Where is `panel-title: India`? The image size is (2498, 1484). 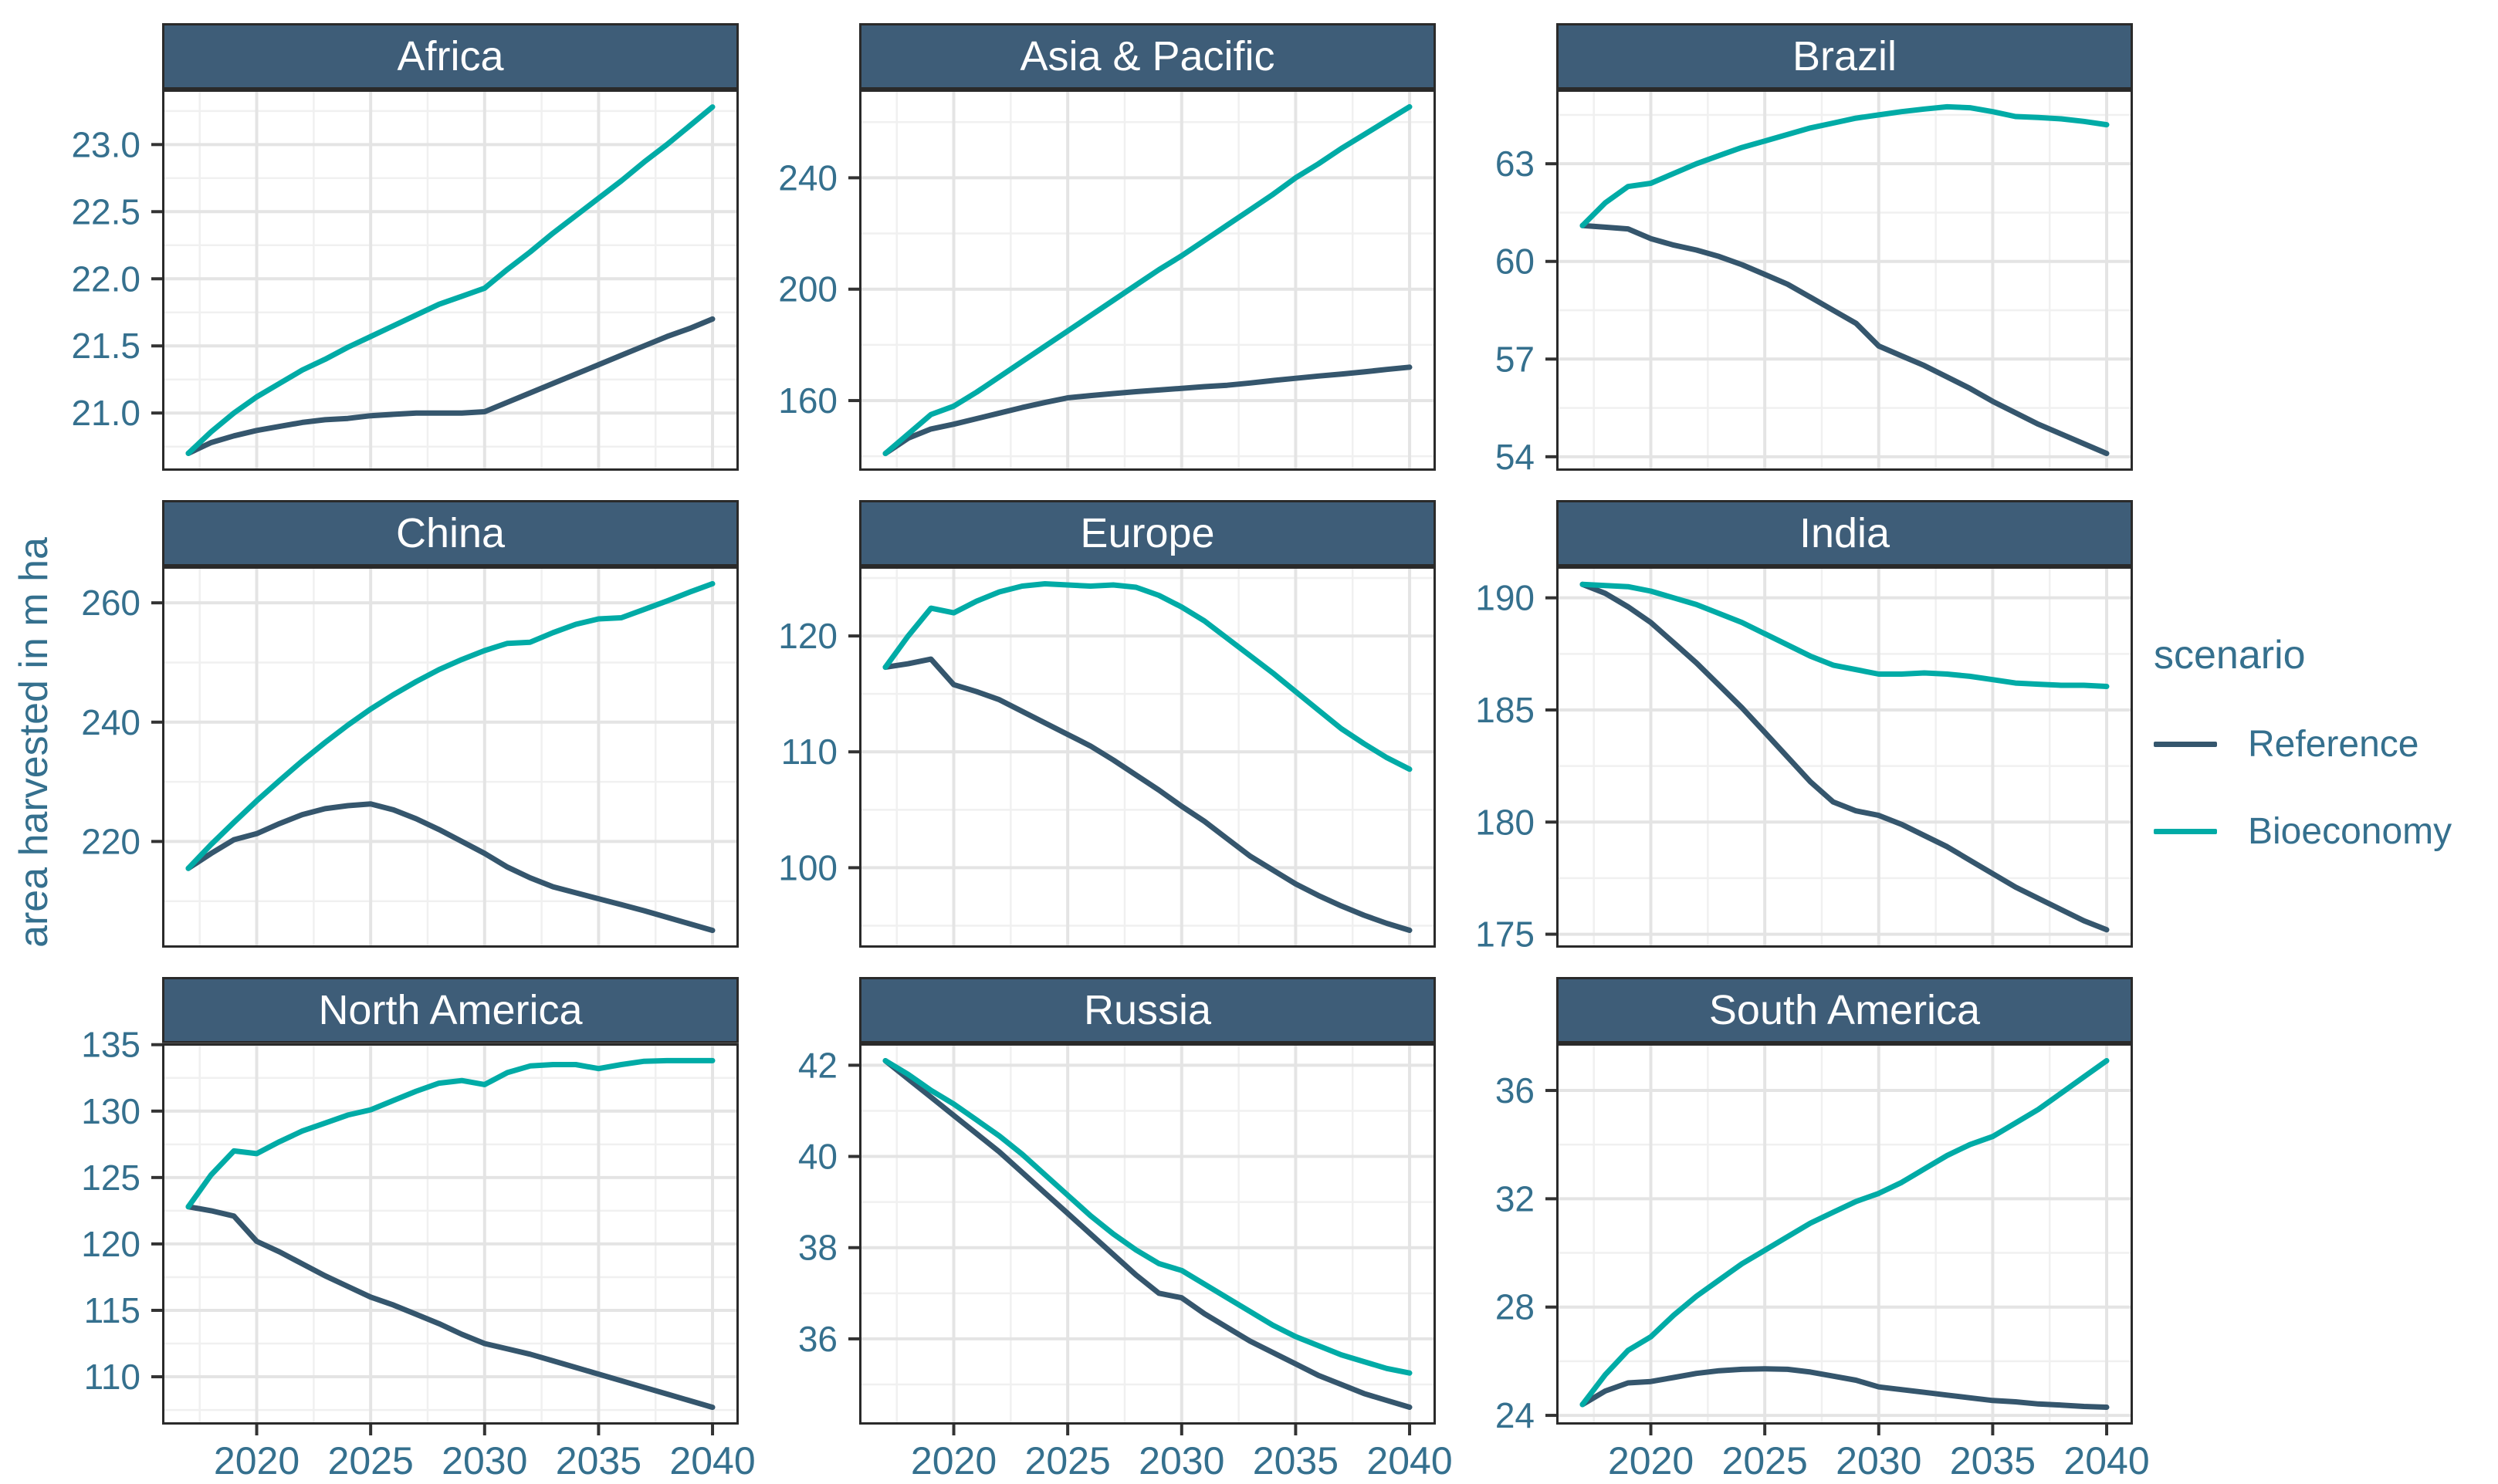 panel-title: India is located at coordinates (1844, 533).